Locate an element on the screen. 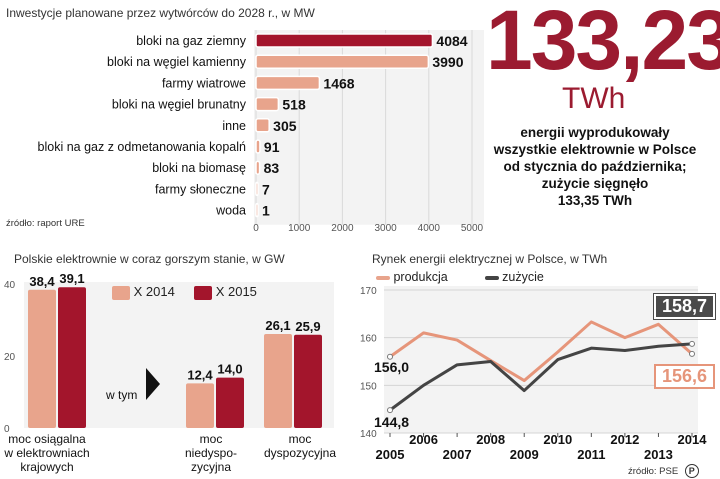 This screenshot has height=479, width=720. y-tick-label: 150 is located at coordinates (368, 386).